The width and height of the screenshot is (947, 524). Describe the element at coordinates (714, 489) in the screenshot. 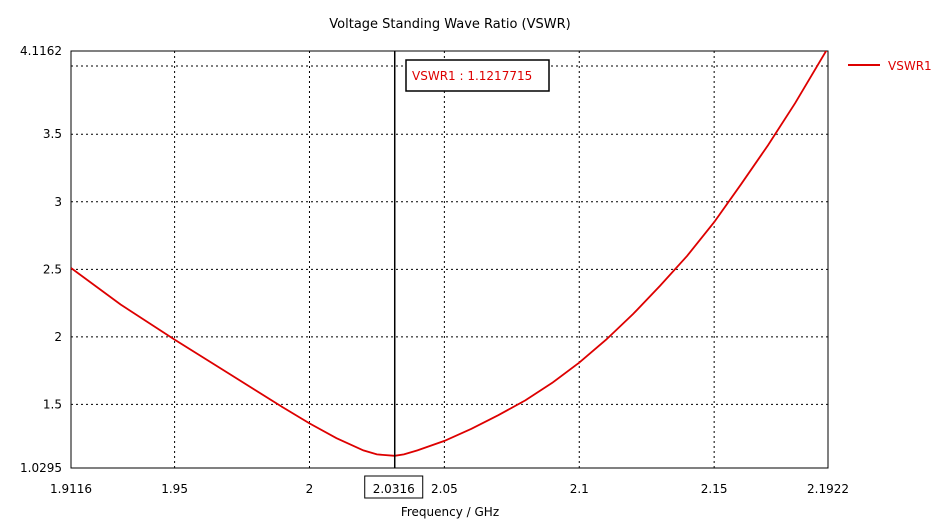

I see `x-tick-label: 2.15` at that location.